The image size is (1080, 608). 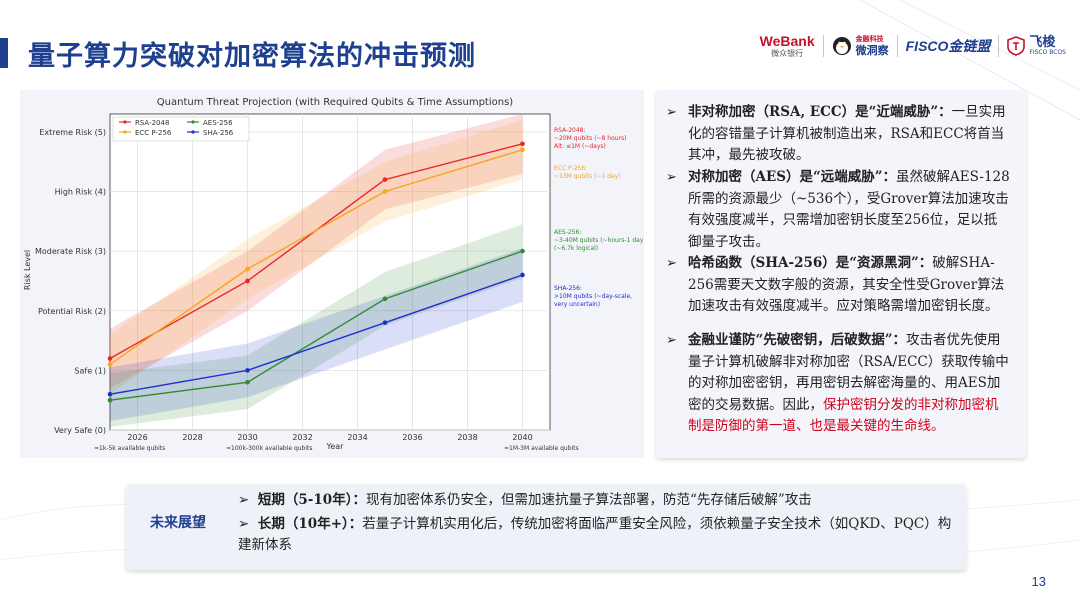 What do you see at coordinates (153, 133) in the screenshot?
I see `legend-label: ECC P-256` at bounding box center [153, 133].